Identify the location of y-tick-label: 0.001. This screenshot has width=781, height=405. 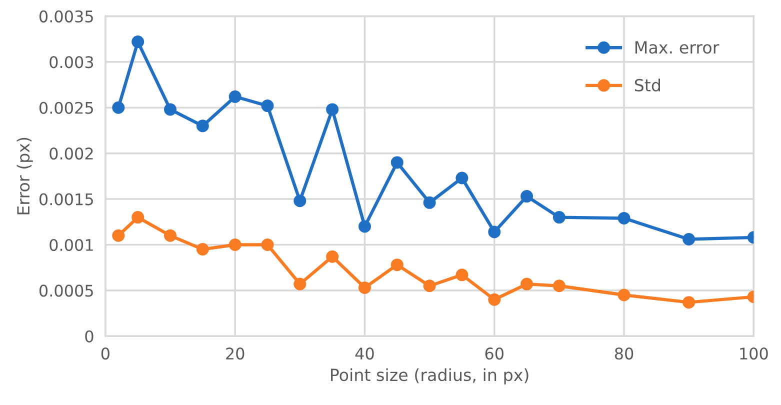
(71, 245).